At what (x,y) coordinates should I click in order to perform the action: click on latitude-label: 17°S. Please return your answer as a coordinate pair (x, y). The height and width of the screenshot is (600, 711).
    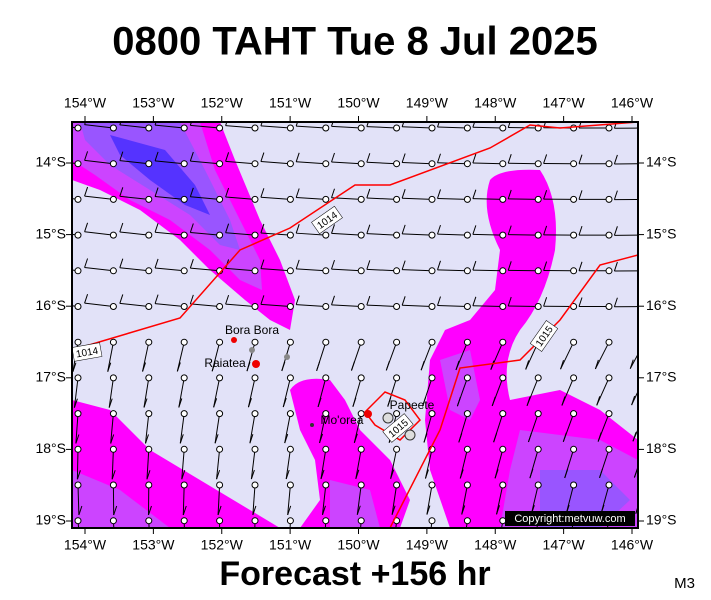
    Looking at the image, I should click on (50, 377).